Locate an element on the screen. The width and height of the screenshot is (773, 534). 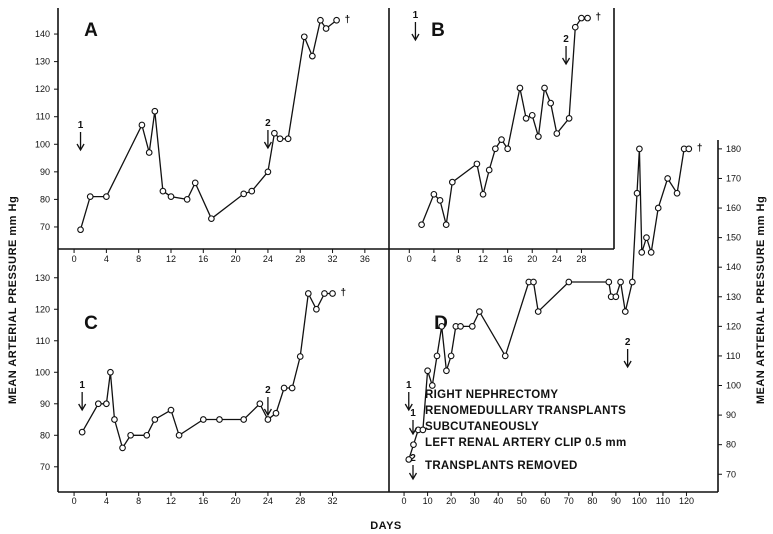
panel-d-x-tick-label-9: 90 is located at coordinates (616, 501).